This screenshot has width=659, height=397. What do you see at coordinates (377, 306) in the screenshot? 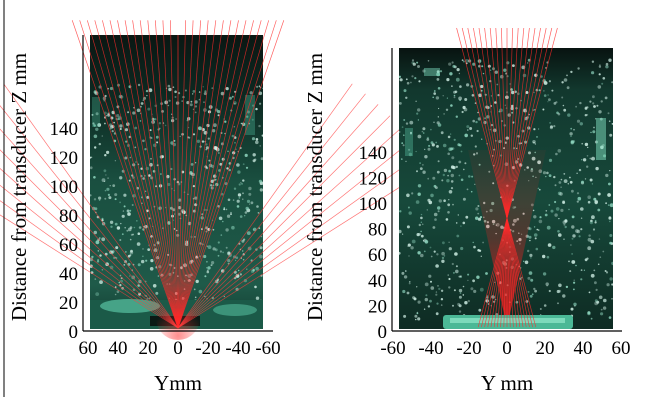
I see `y-tick-label: 20` at bounding box center [377, 306].